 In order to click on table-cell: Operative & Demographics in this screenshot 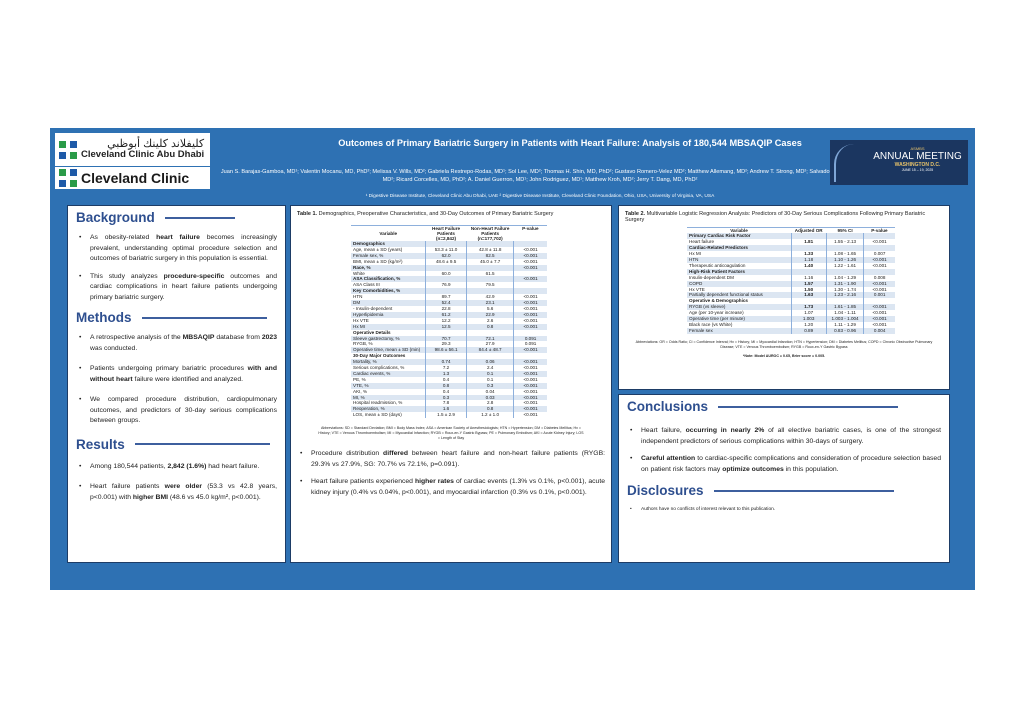, I will do `click(718, 301)`.